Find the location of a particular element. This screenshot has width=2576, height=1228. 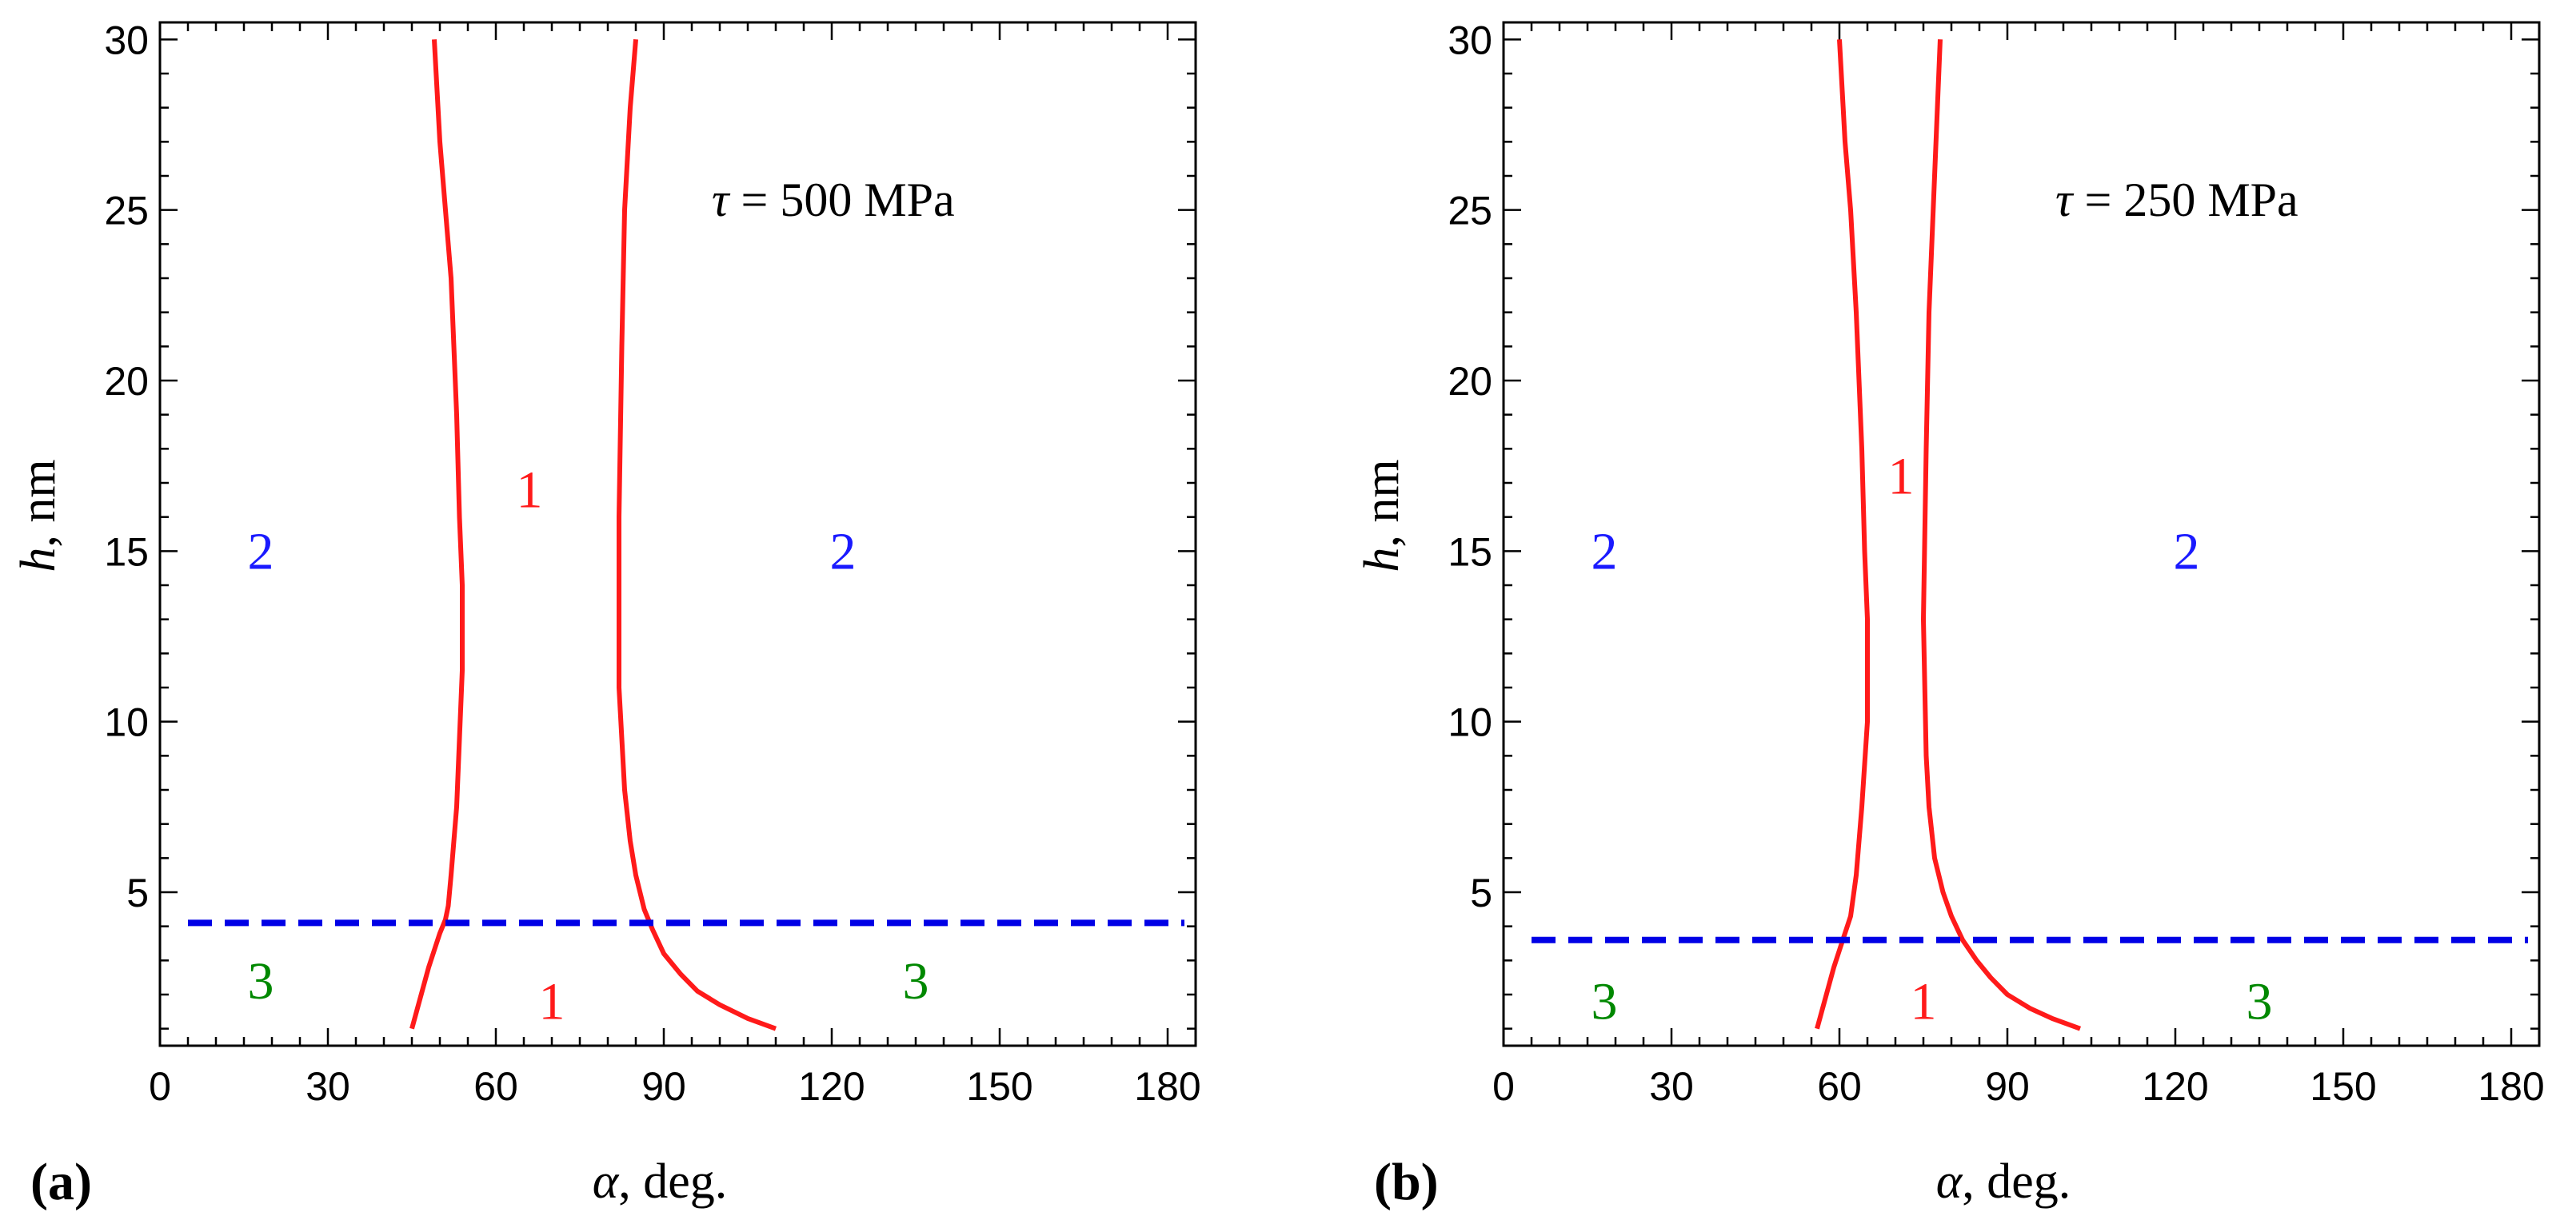

panel-tag: (b) is located at coordinates (1406, 1182).